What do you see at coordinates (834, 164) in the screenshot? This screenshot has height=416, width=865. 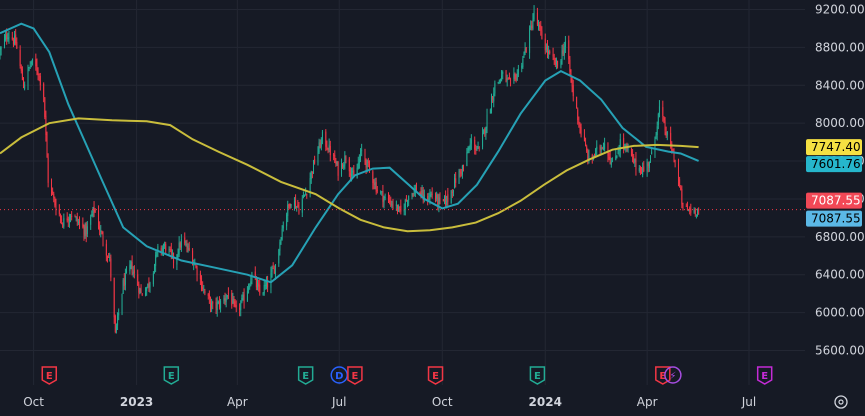 I see `price-tag` at bounding box center [834, 164].